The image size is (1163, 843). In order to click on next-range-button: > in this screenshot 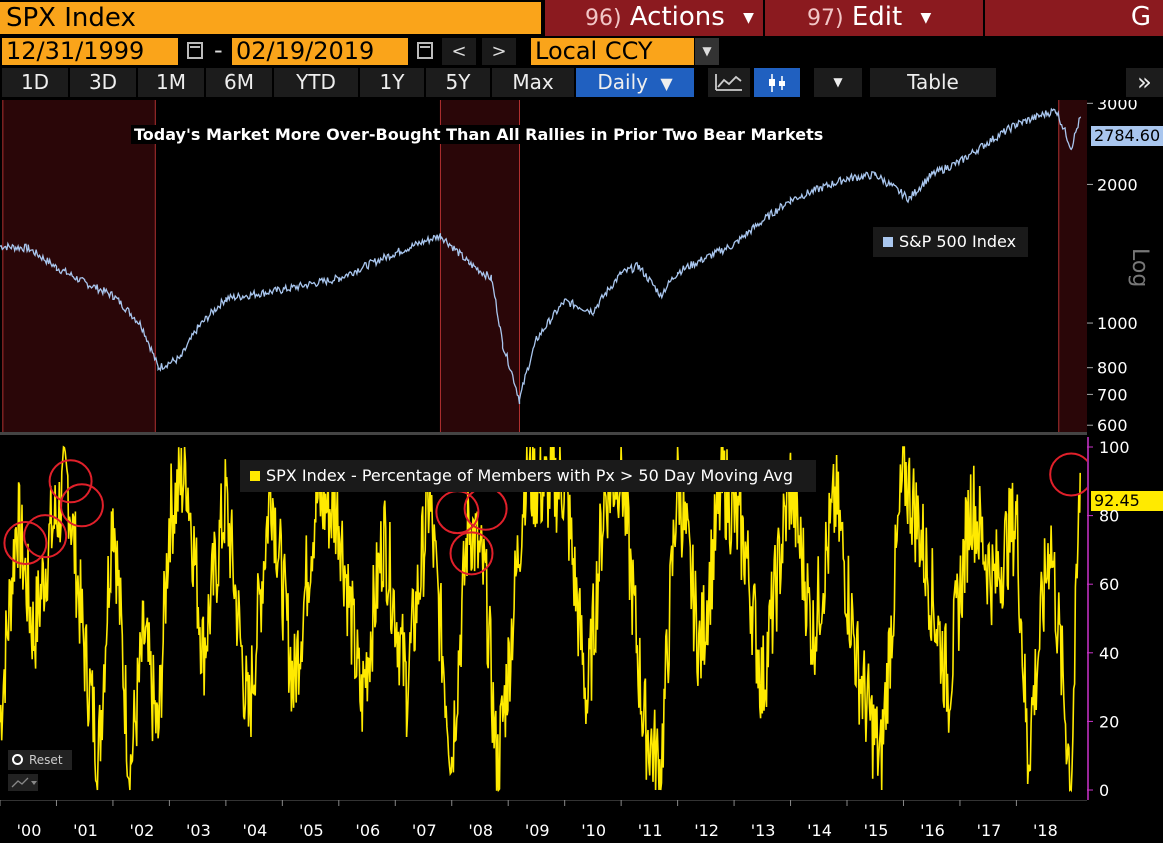, I will do `click(499, 51)`.